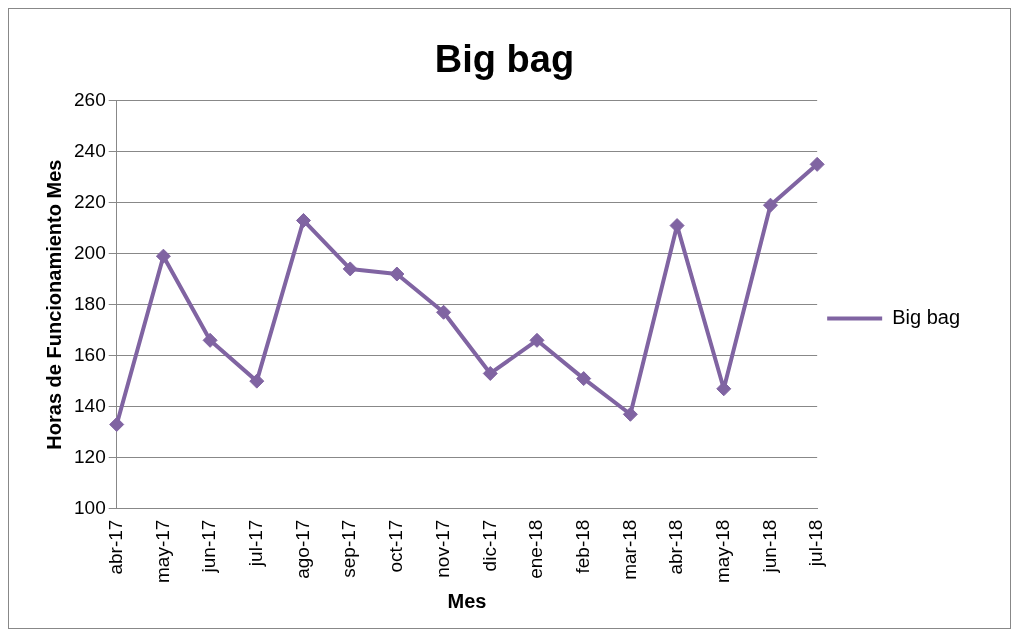 Image resolution: width=1019 pixels, height=637 pixels. Describe the element at coordinates (256, 543) in the screenshot. I see `x-tick-label: jul-17` at that location.